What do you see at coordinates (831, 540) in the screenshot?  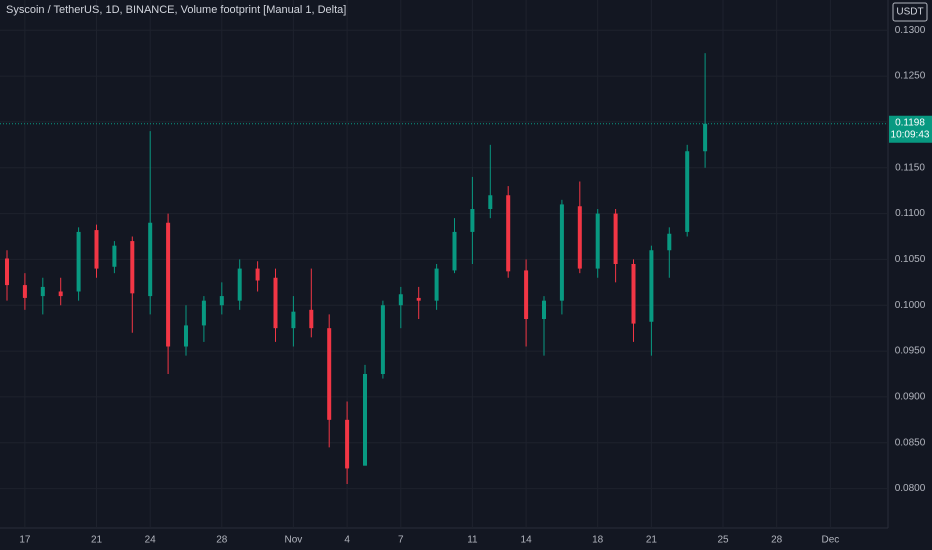 I see `x-tick-label: Dec` at bounding box center [831, 540].